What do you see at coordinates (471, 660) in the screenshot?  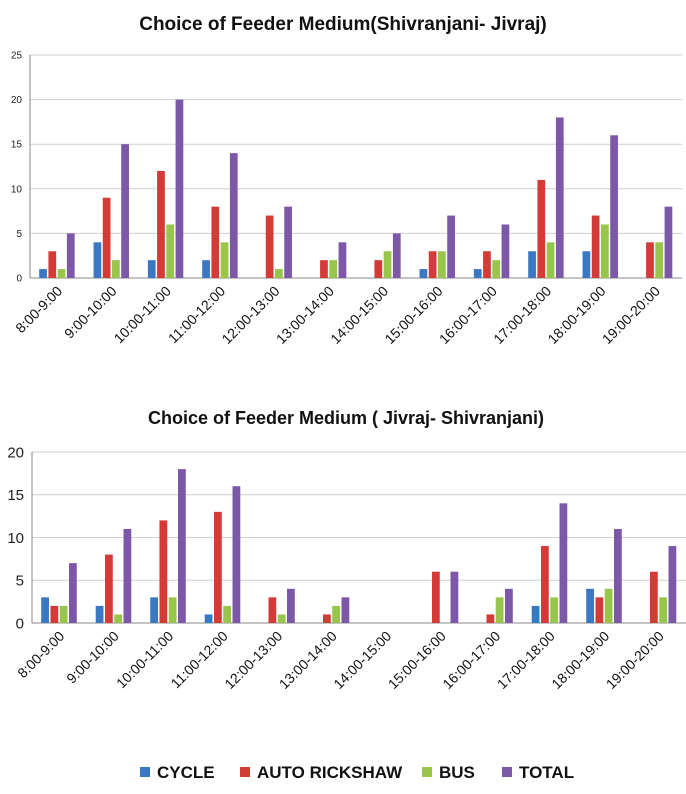 I see `x-tick-label: 16:00-17:00` at bounding box center [471, 660].